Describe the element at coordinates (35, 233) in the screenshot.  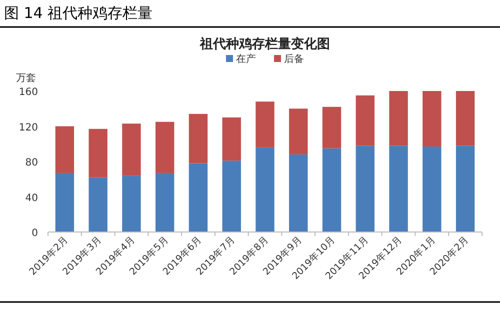
I see `y-tick-label: 0` at that location.